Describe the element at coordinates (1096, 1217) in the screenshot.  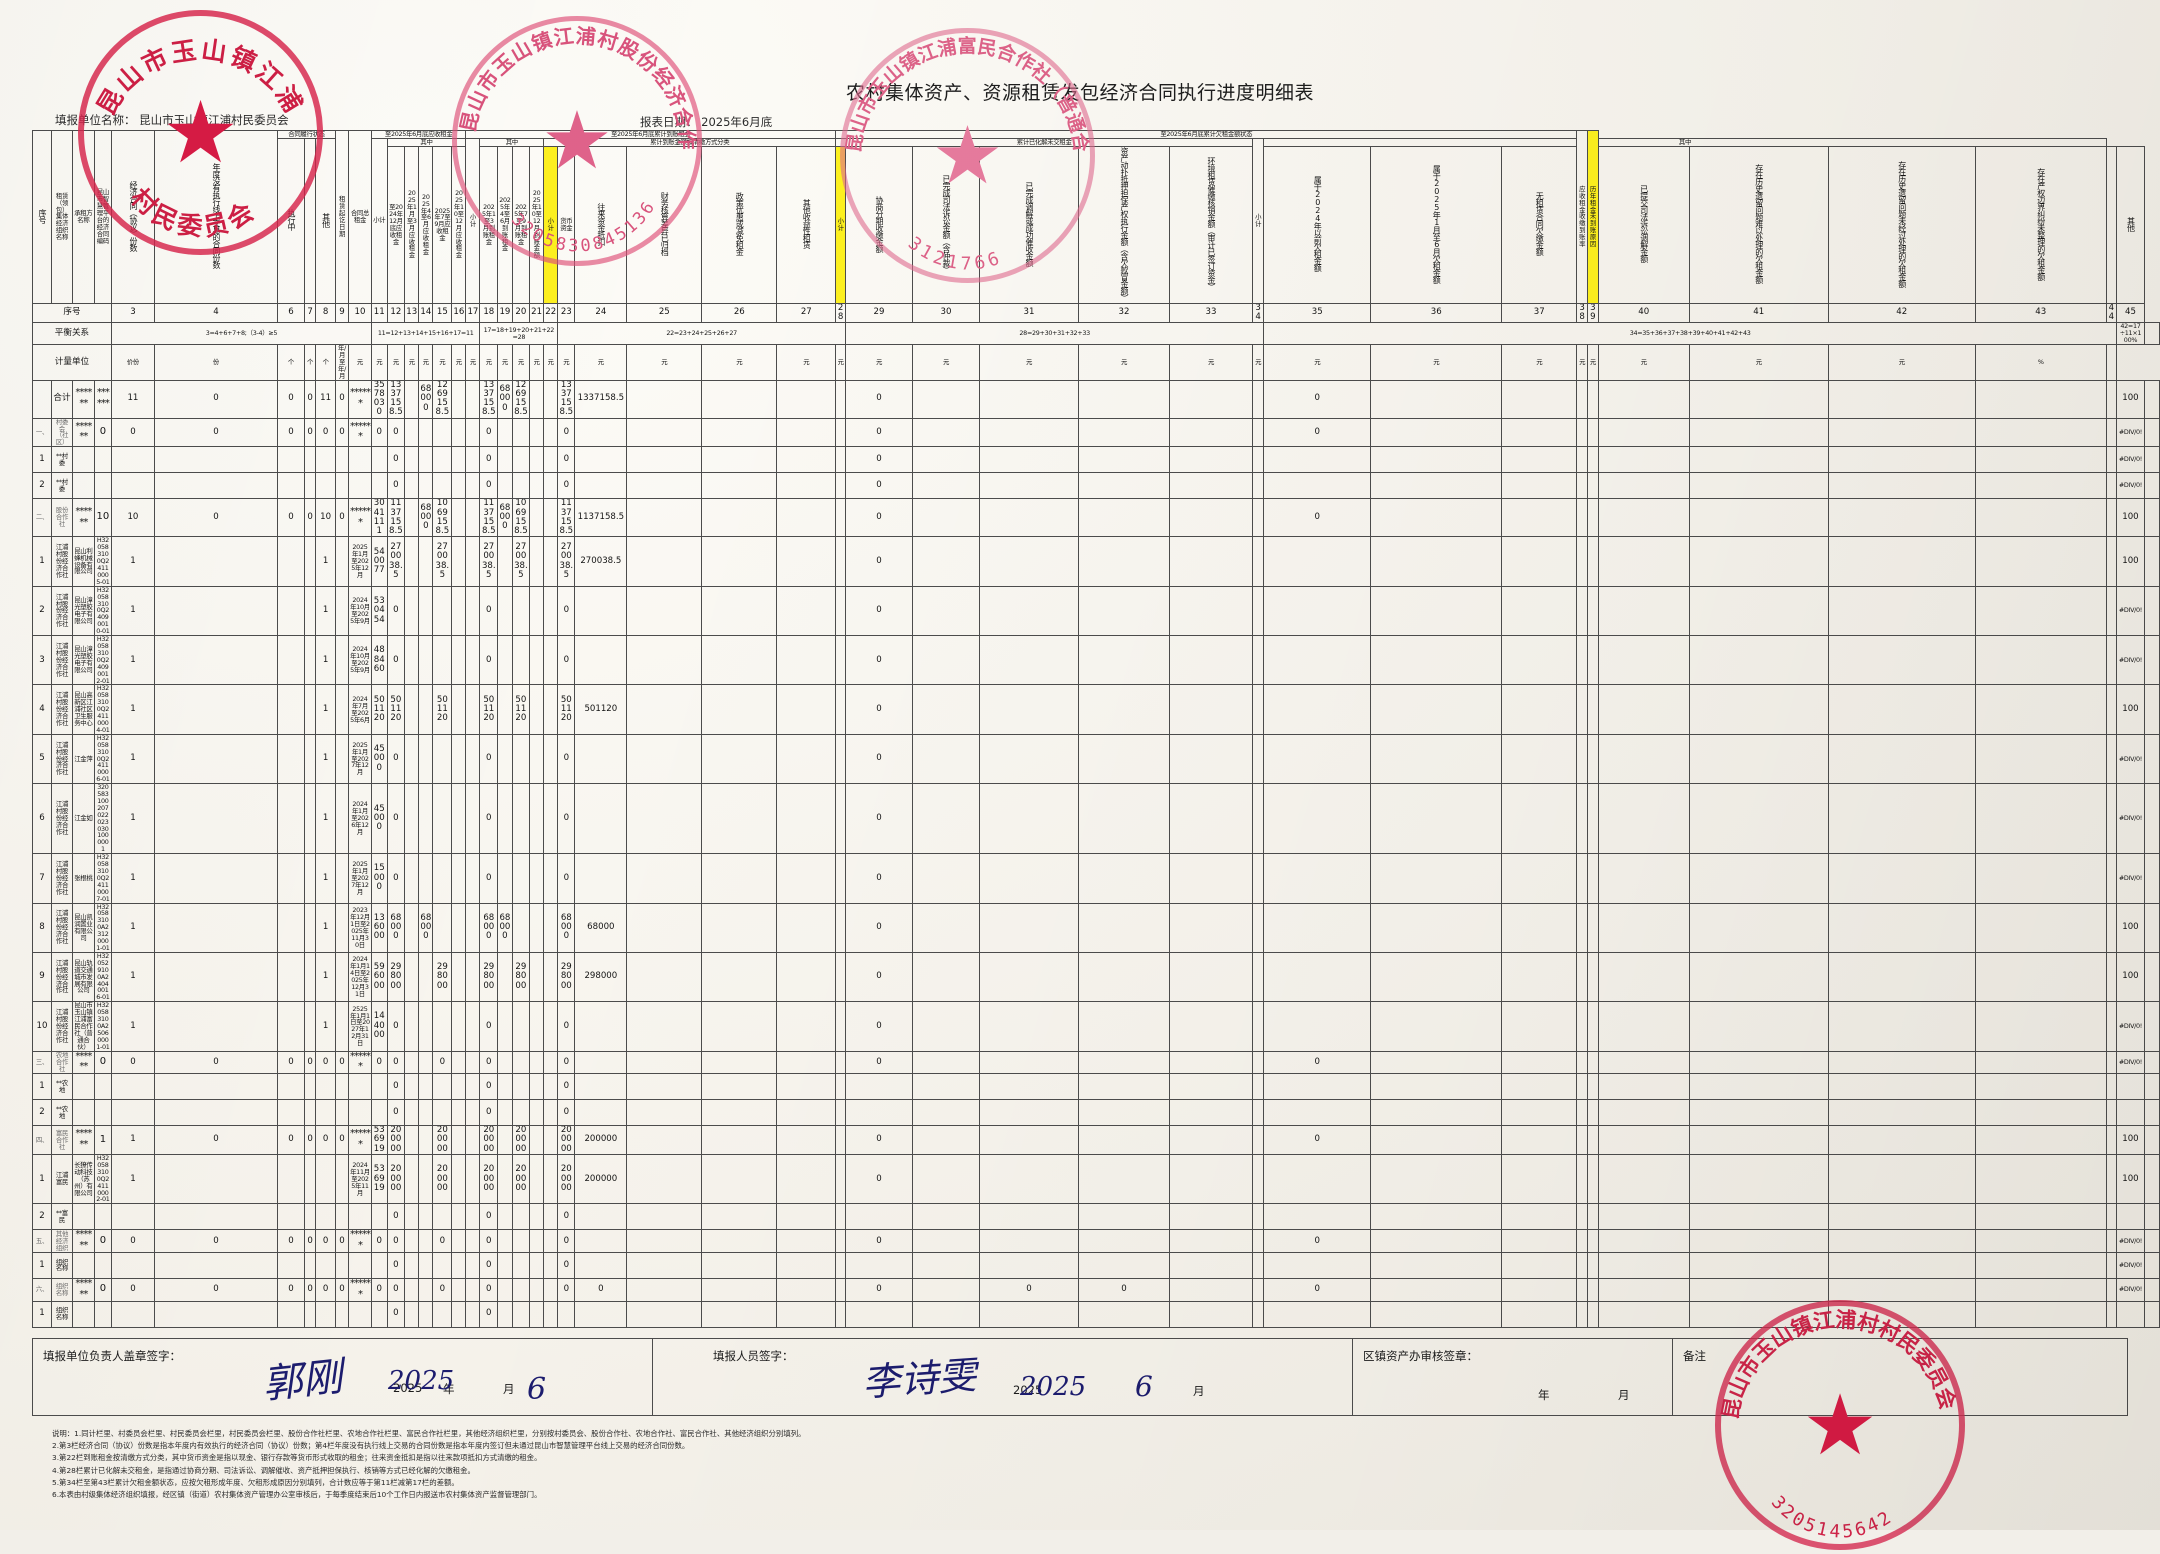
I see `table-row: 2 **富民 0 0 0` at that location.